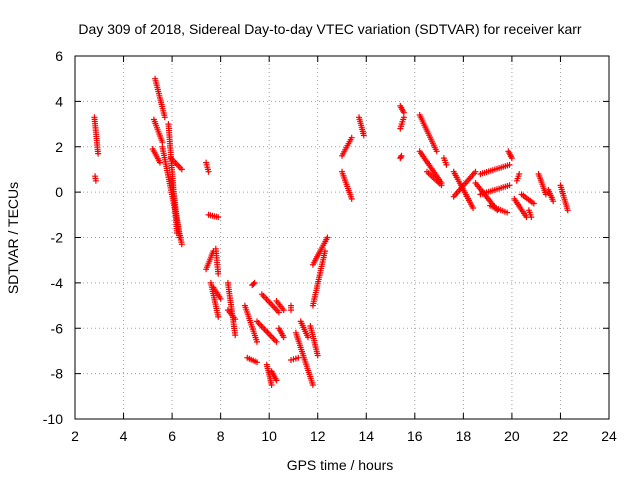  What do you see at coordinates (172, 436) in the screenshot?
I see `x-tick-label: 6` at bounding box center [172, 436].